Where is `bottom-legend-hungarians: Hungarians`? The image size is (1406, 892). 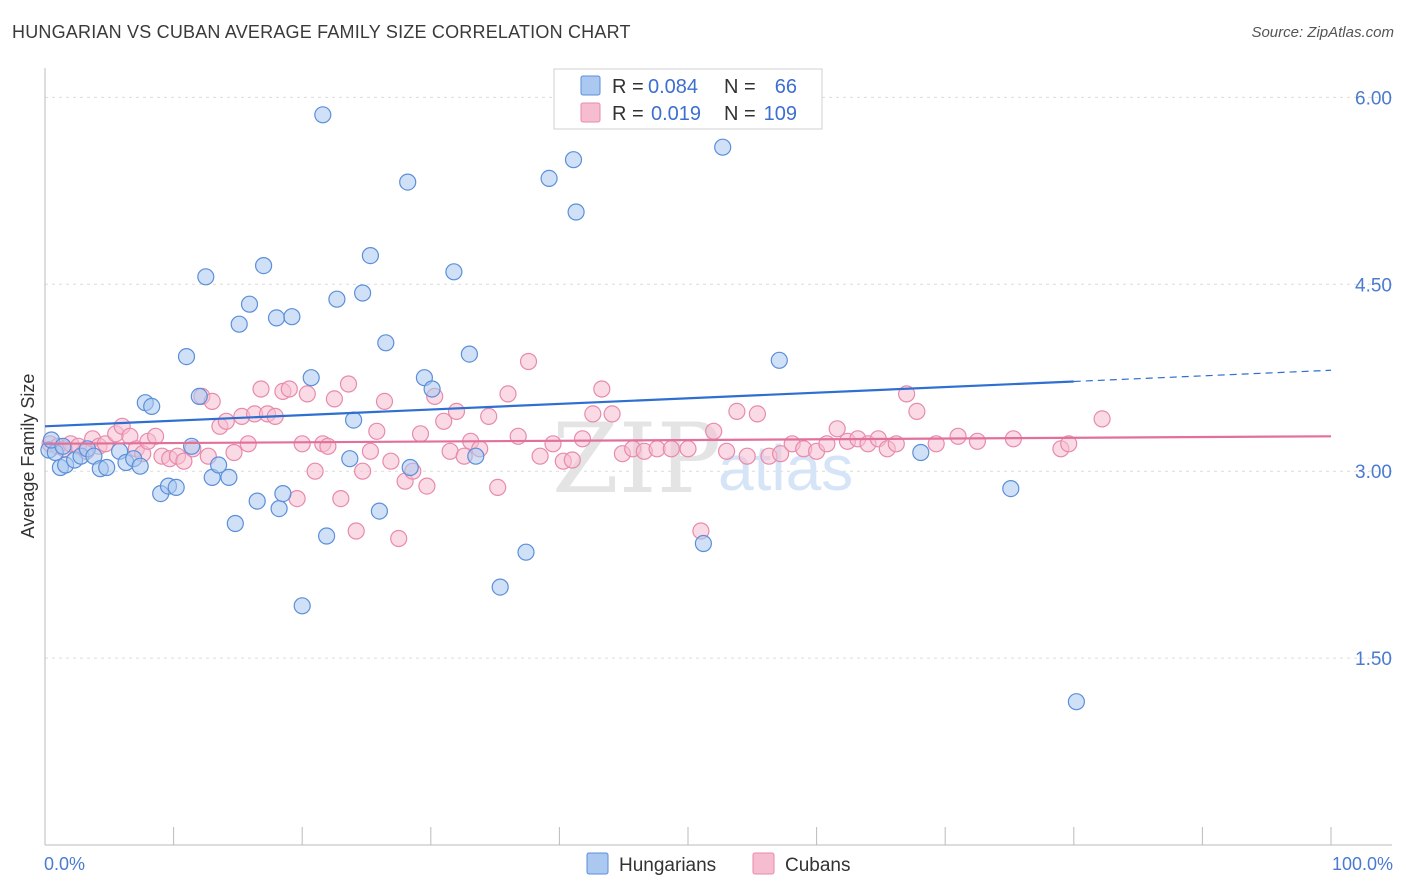
bottom-legend-hungarians: Hungarians is located at coordinates (667, 865).